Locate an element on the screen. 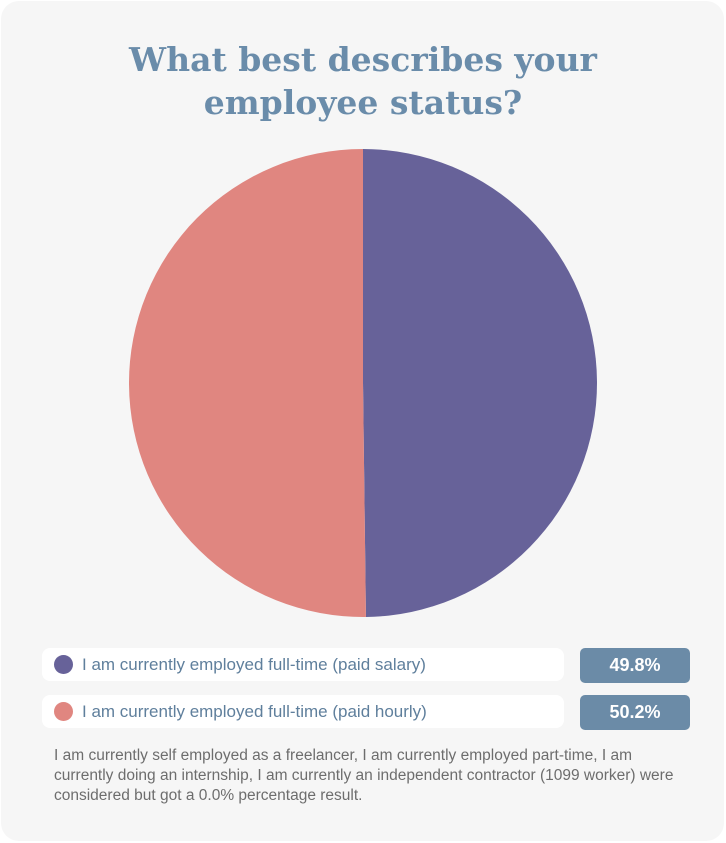  chart-title-line-2: employee status? is located at coordinates (363, 102).